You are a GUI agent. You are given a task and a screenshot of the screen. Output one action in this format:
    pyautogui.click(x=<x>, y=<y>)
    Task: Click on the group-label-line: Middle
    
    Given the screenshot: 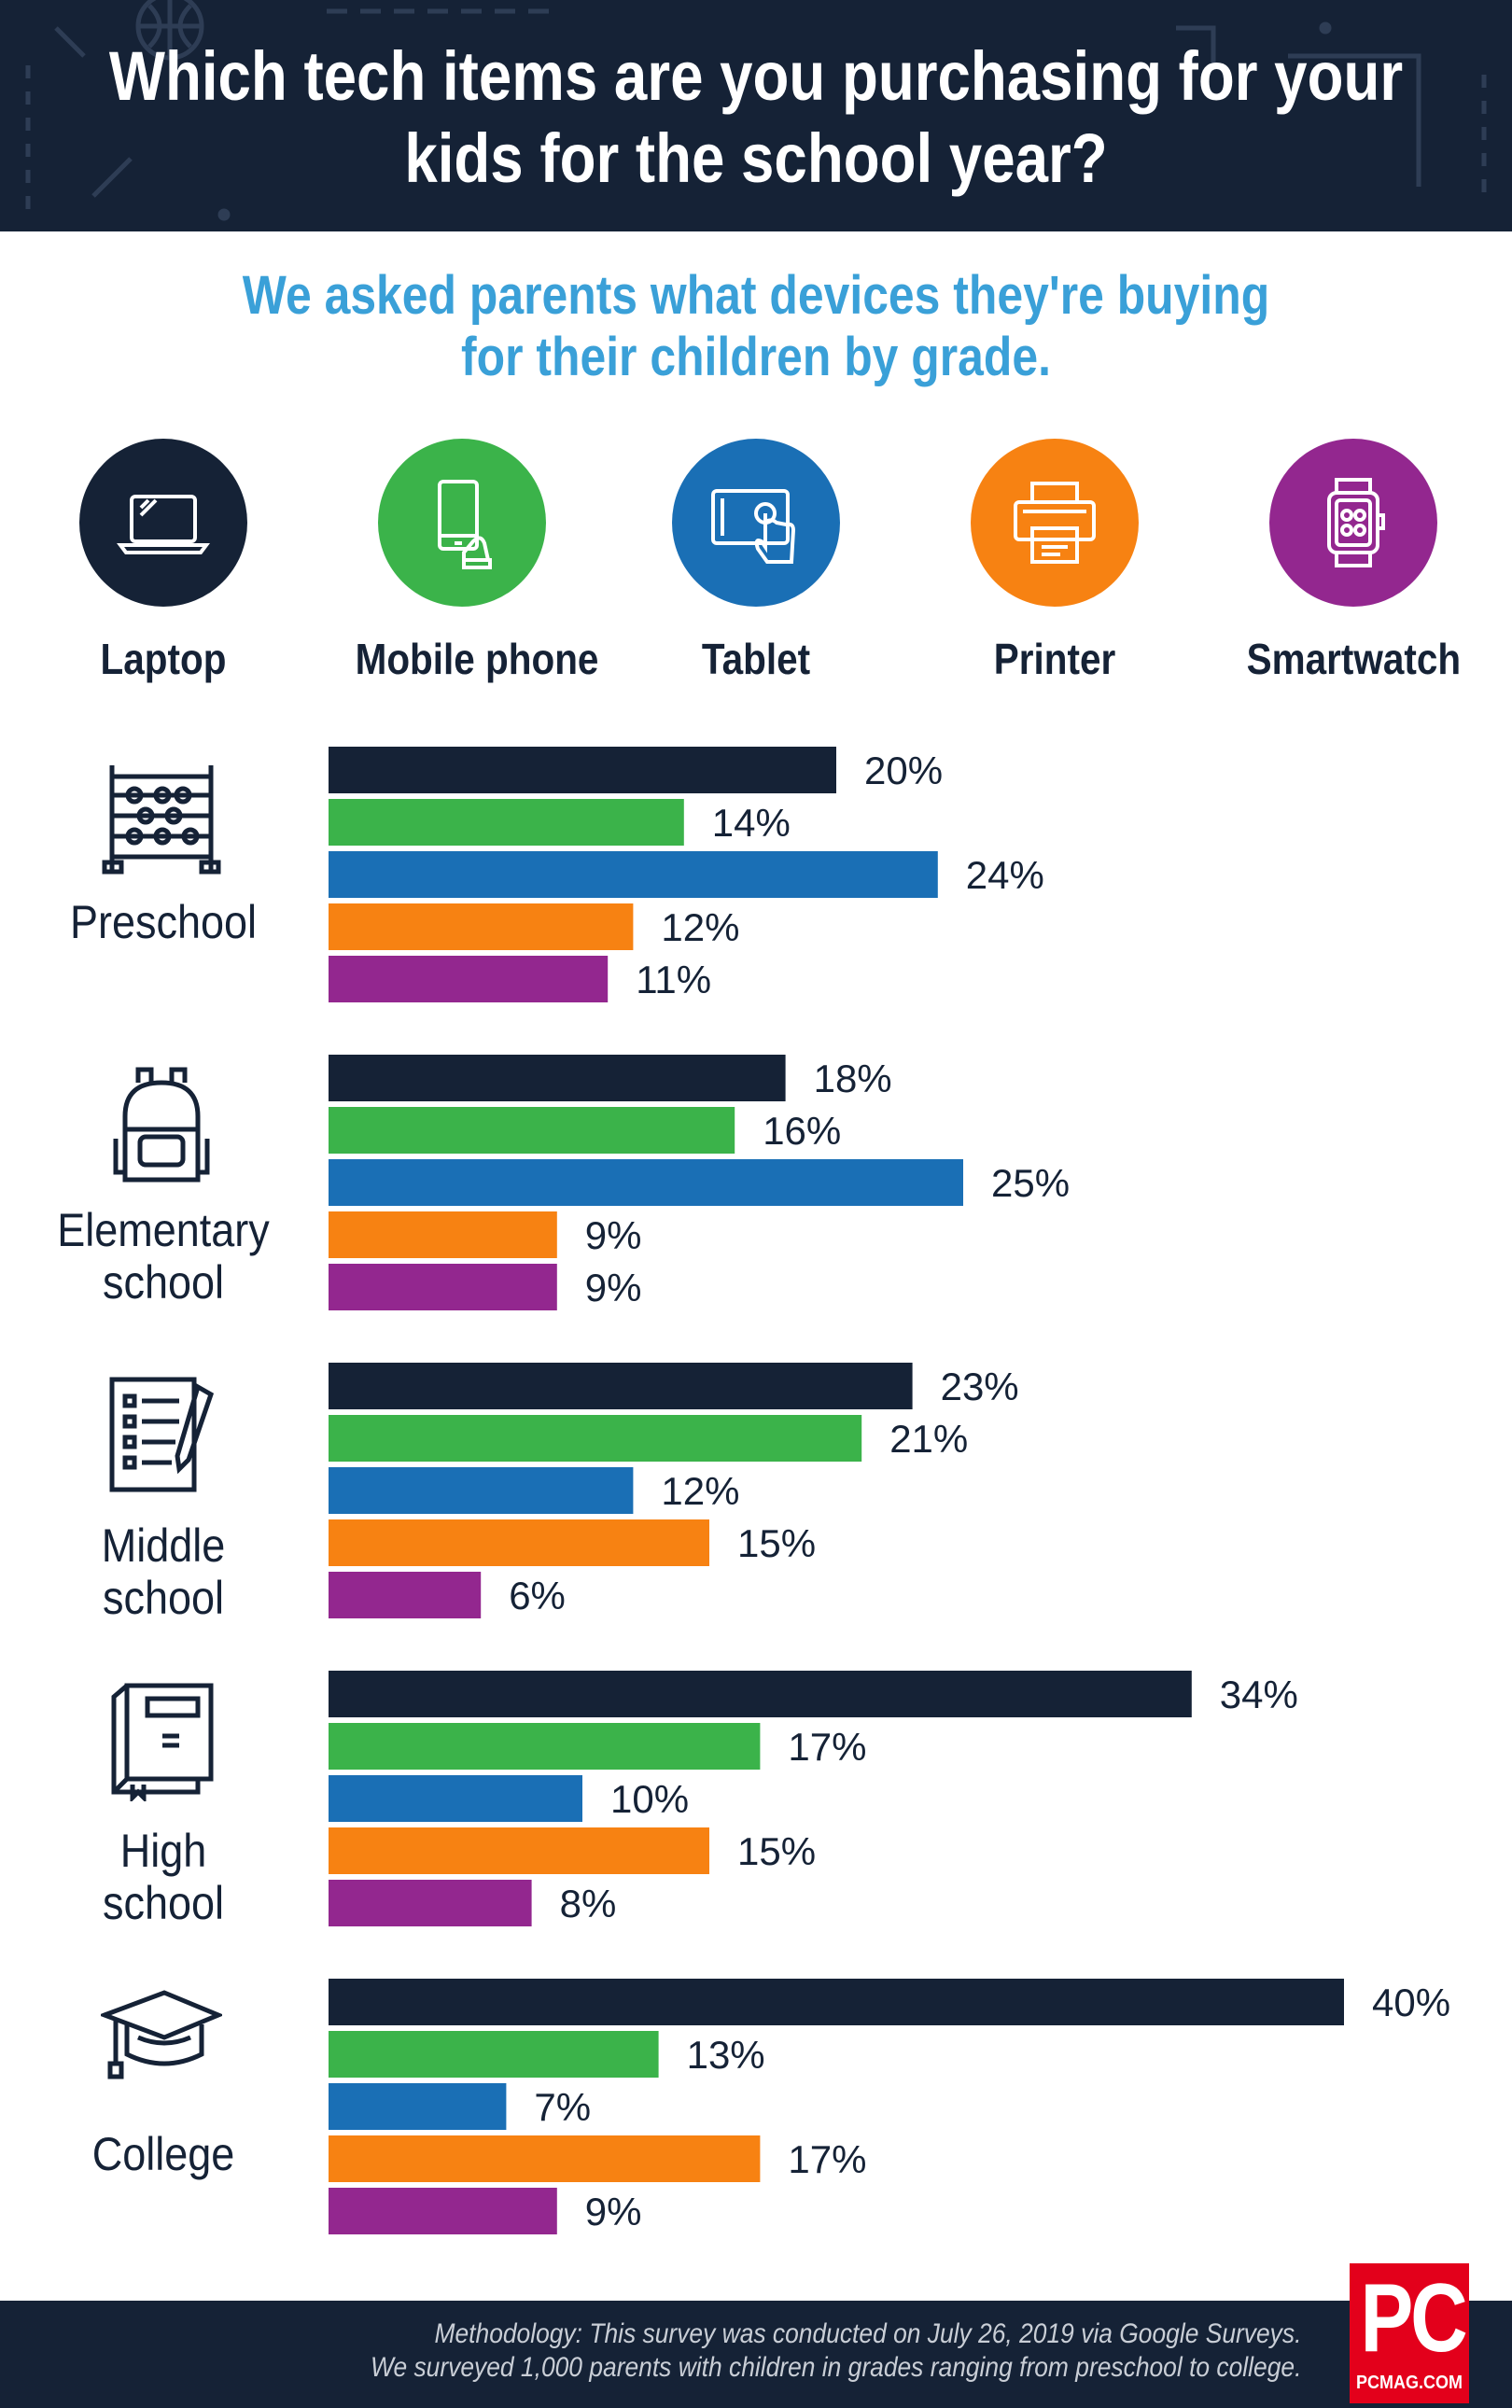 What is the action you would take?
    pyautogui.click(x=163, y=1545)
    